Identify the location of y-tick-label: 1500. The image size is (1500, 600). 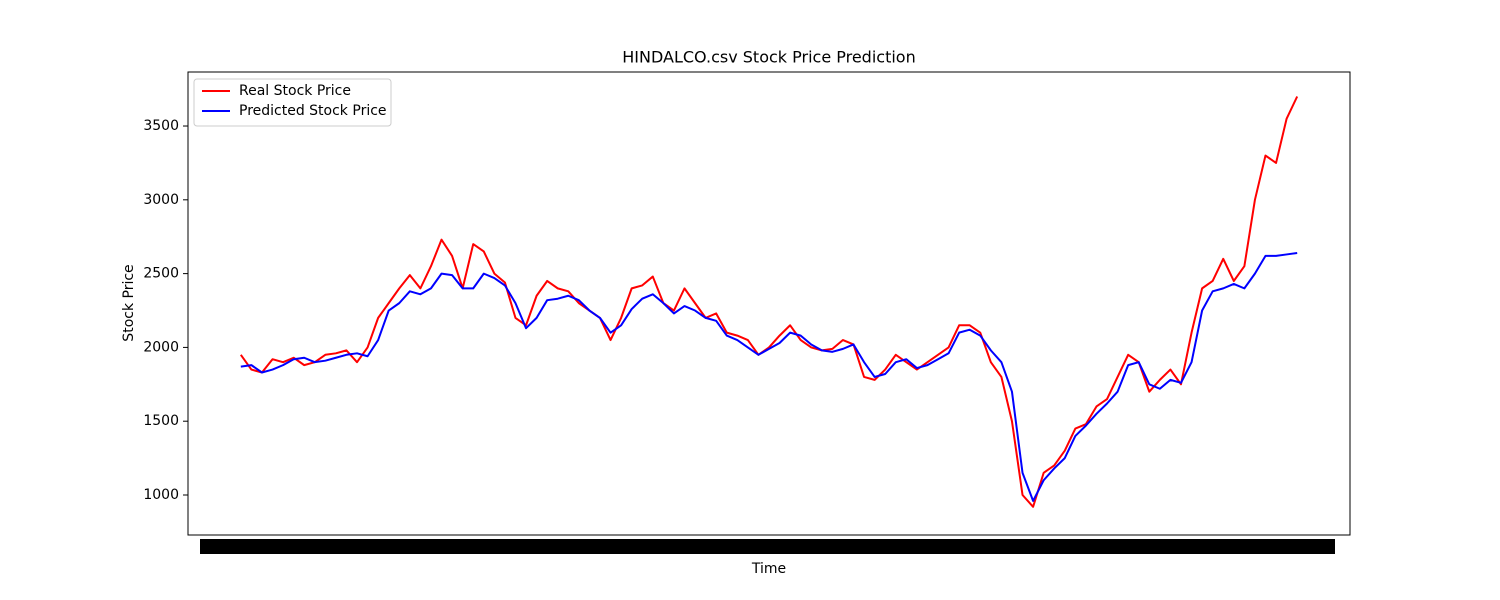
(161, 421).